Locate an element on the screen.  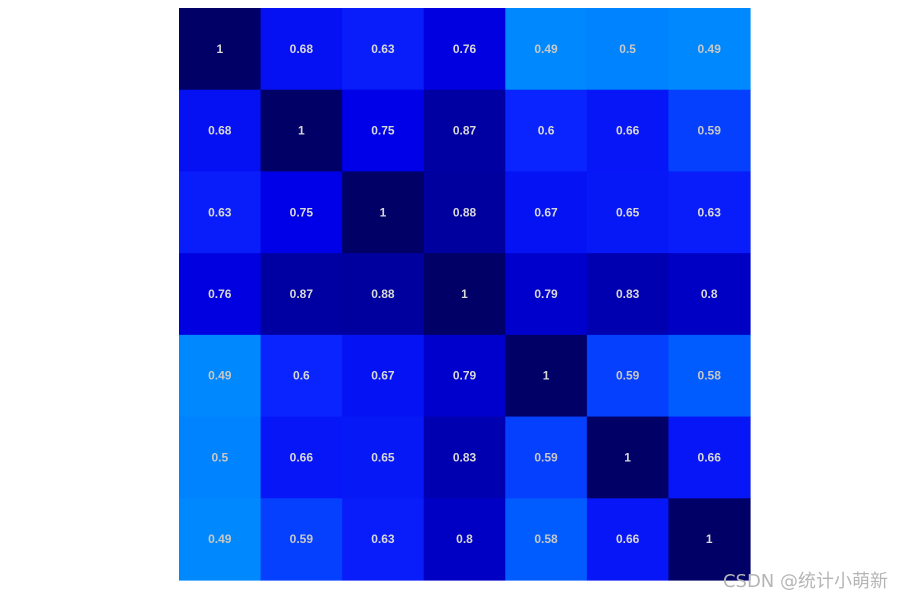
heatmap-value-r5-c2: 0.6 is located at coordinates (301, 376).